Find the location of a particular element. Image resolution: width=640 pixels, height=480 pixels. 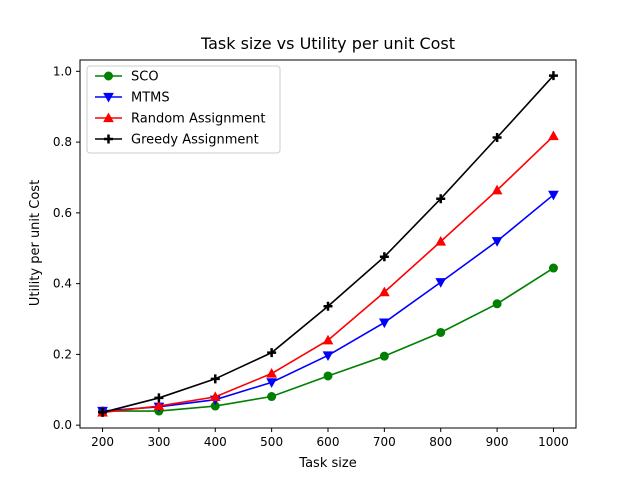

y-tick-label: 0.0 is located at coordinates (62, 425).